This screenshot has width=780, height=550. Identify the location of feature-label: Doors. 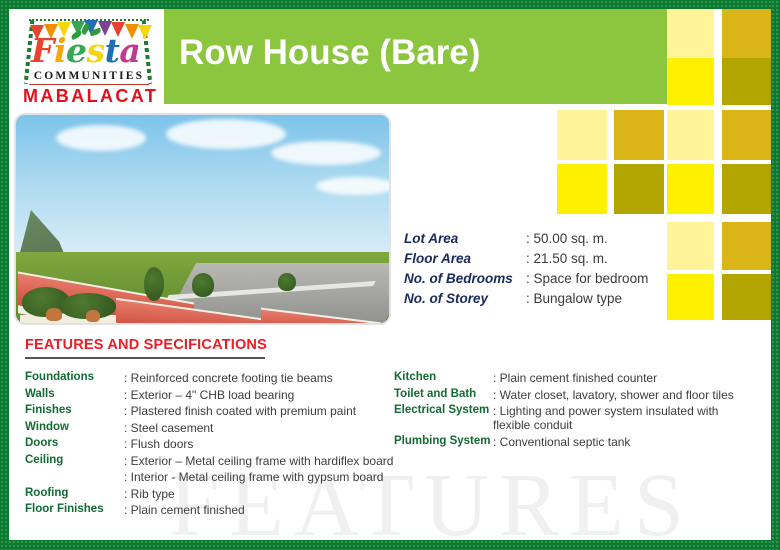
(42, 443).